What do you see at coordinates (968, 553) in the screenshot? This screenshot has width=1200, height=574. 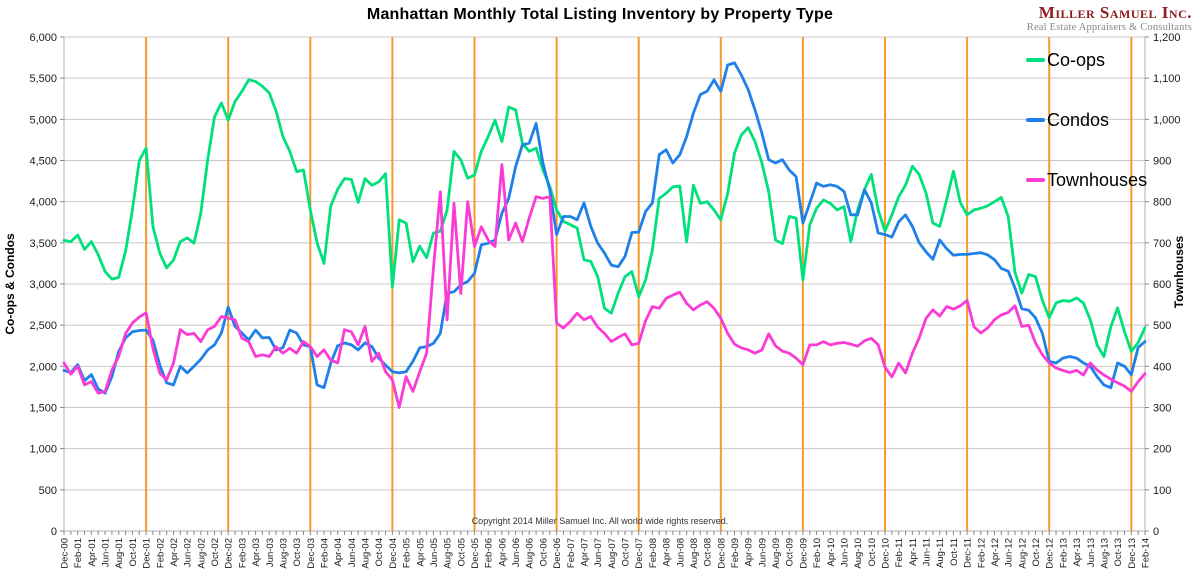 I see `svg-text: Dec-11` at bounding box center [968, 553].